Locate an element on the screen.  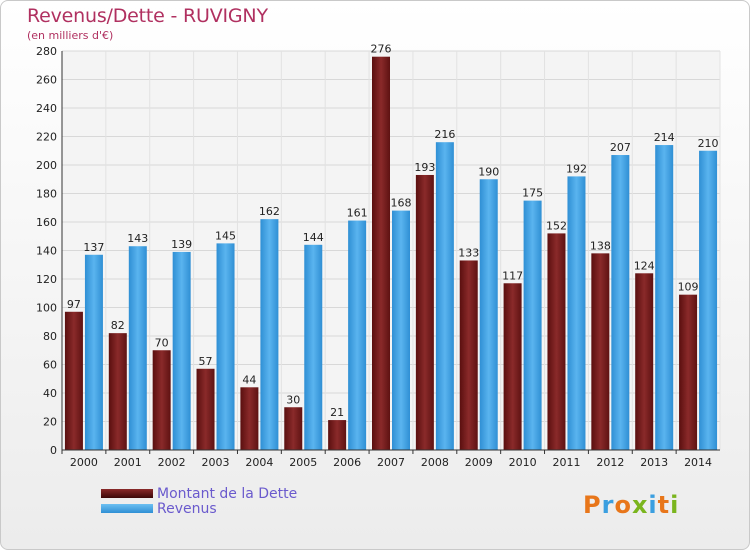
y-tick-label: 160 is located at coordinates (46, 222).